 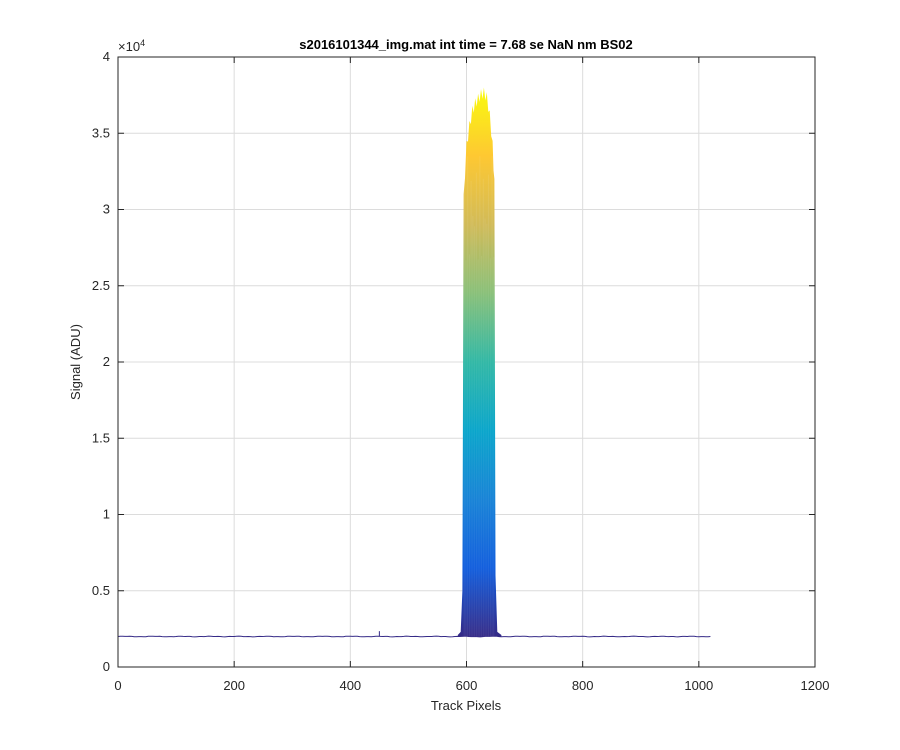 I want to click on y-tick-label: 0.5, so click(x=101, y=590).